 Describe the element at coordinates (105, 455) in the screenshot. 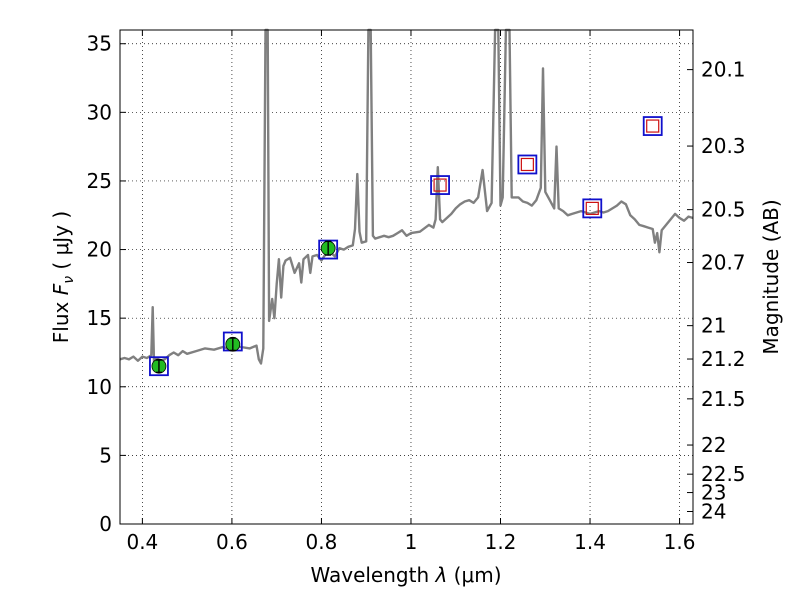

I see `y-tick-label: 5` at that location.